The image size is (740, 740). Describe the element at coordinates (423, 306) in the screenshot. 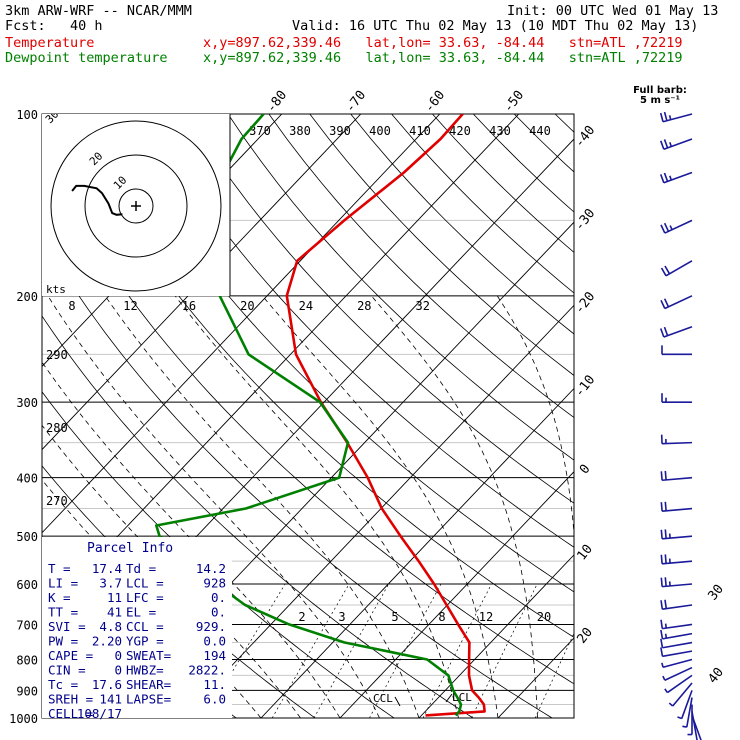

I see `hodograph-speed-label: 32` at that location.